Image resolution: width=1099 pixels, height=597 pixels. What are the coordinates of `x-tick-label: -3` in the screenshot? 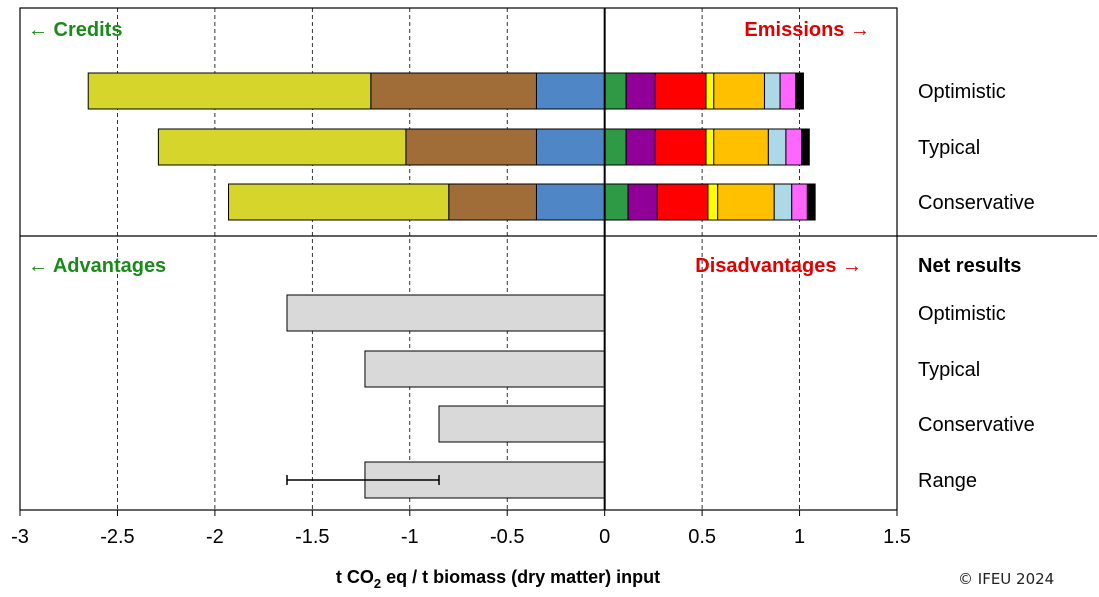 It's located at (20, 537).